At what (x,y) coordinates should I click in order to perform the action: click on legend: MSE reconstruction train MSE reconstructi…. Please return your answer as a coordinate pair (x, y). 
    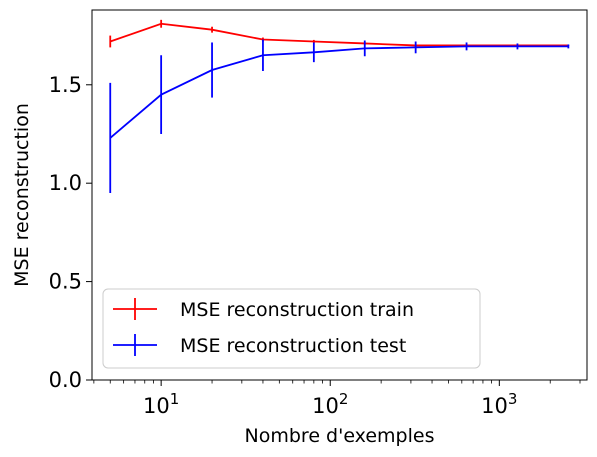
    Looking at the image, I should click on (291, 328).